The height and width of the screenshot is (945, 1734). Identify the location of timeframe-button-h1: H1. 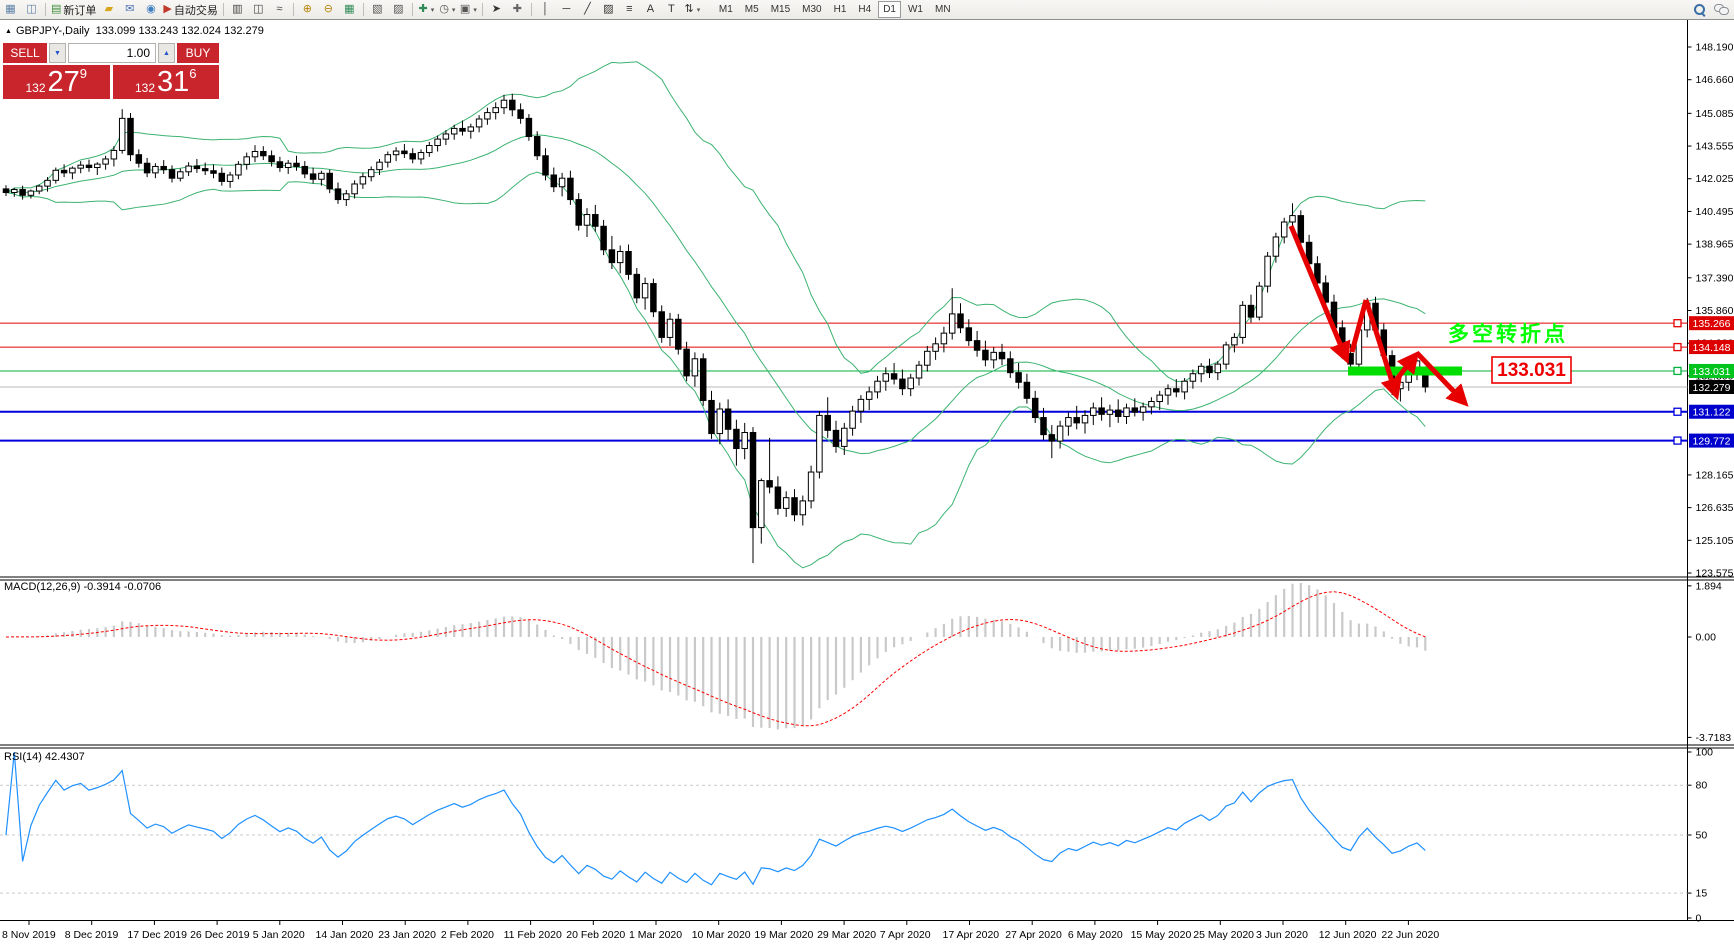
(840, 9).